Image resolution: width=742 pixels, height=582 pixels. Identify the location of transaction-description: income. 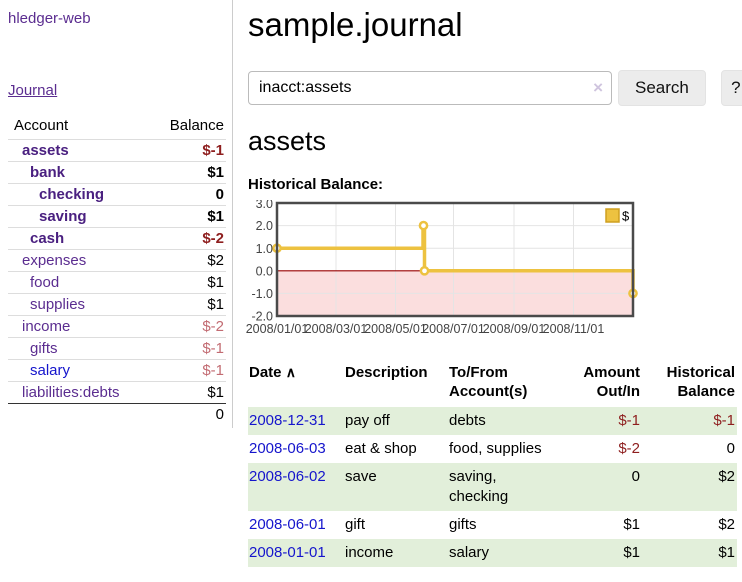
(396, 553).